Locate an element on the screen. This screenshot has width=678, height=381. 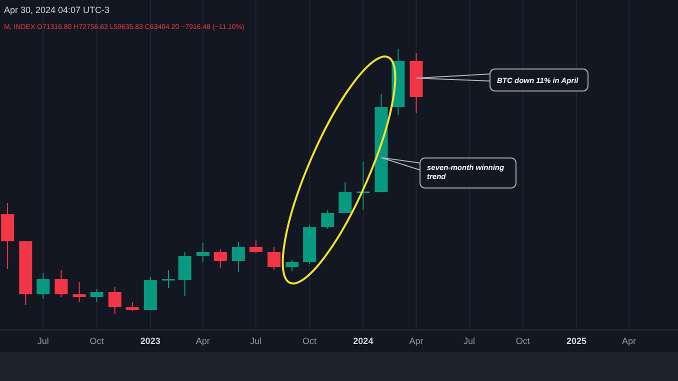
x-tick-label: 2023 is located at coordinates (150, 341).